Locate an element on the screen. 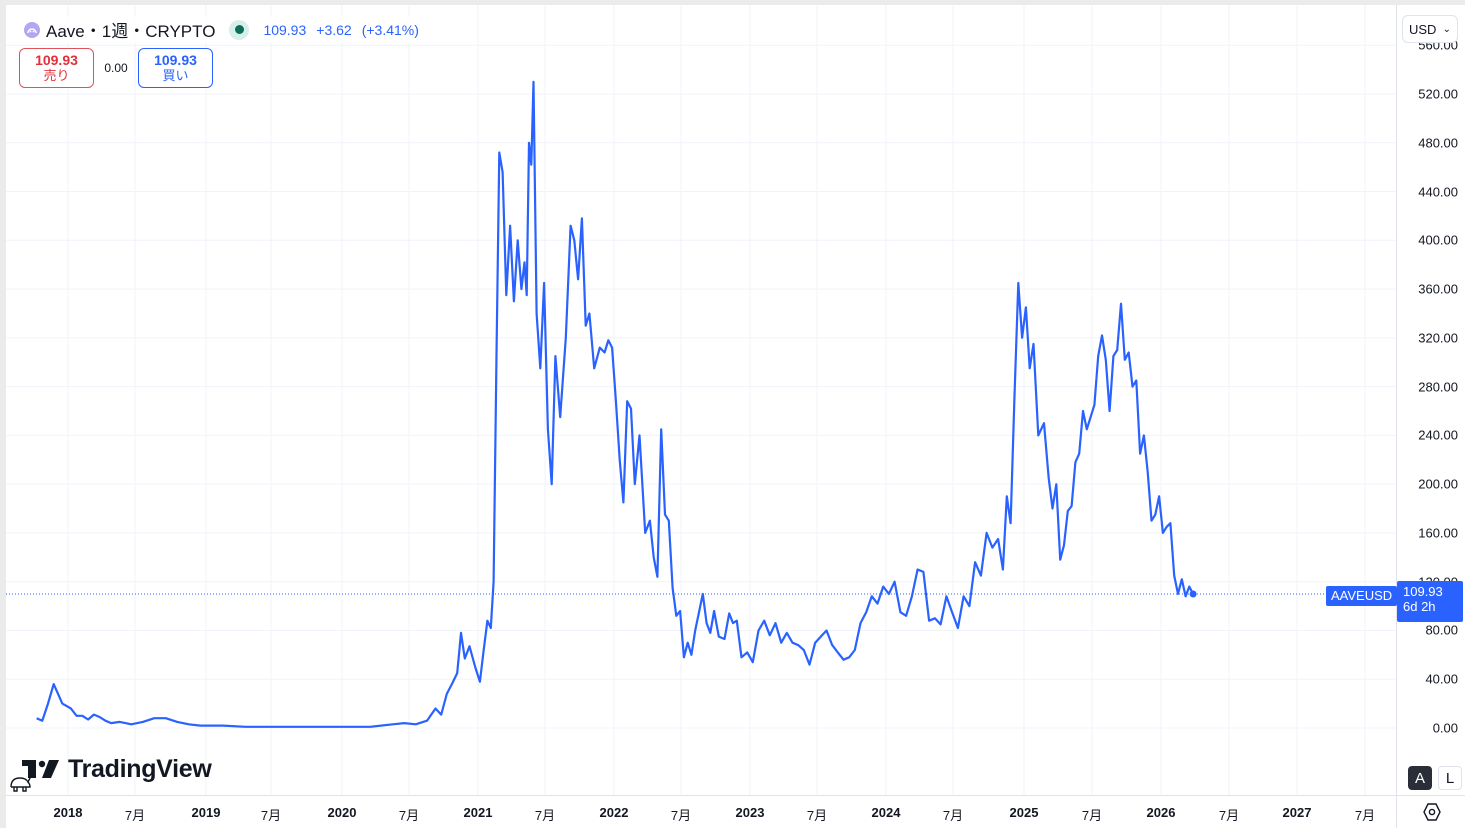  price-axis-label: 440.00 is located at coordinates (1438, 192).